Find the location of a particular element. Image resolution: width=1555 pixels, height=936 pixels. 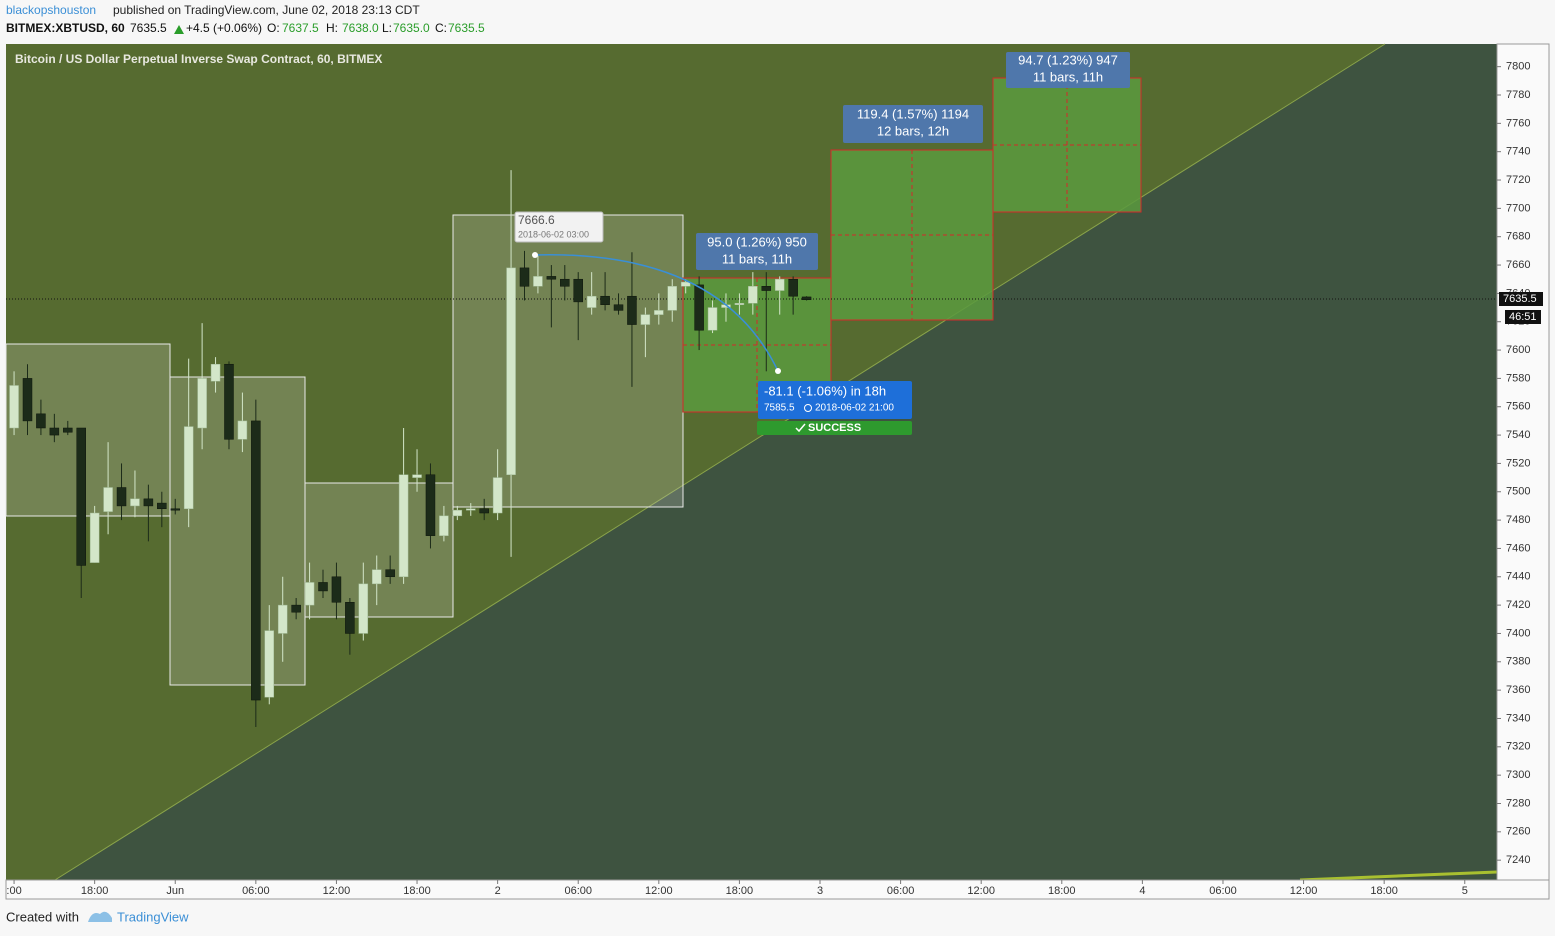

y-tick-label: 7360 is located at coordinates (1518, 690).